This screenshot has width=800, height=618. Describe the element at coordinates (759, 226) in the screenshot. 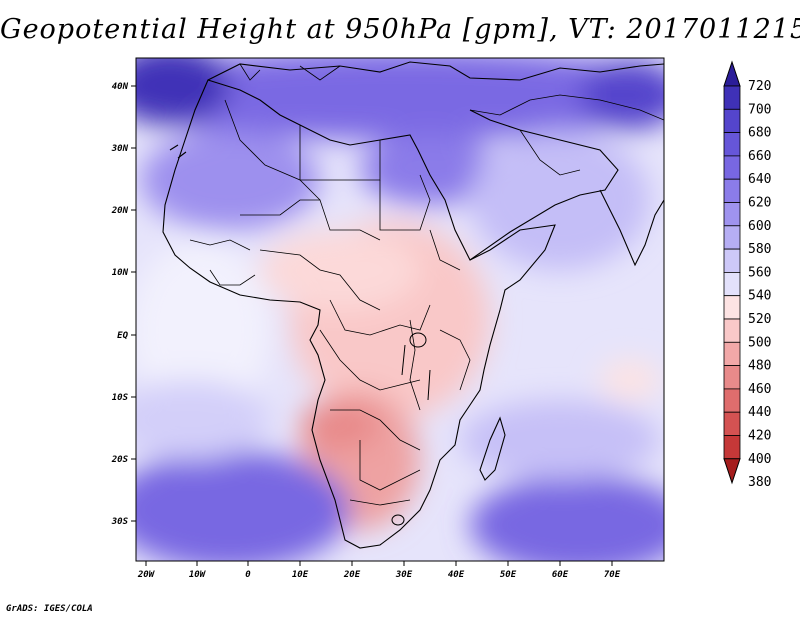

I see `colorbar-level-label: 600` at that location.